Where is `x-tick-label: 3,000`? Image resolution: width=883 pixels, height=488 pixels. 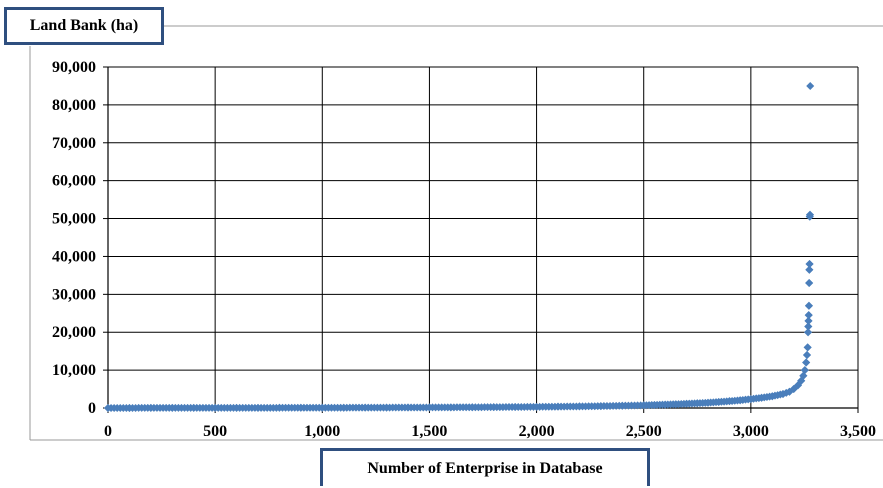 x-tick-label: 3,000 is located at coordinates (751, 431).